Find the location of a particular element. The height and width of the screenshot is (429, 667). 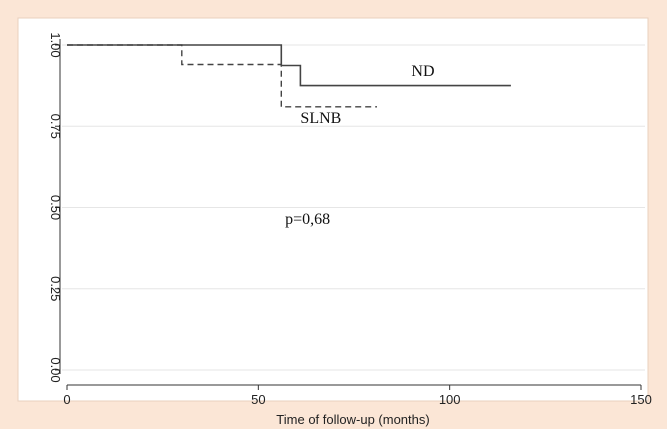

series-layer is located at coordinates (289, 76).